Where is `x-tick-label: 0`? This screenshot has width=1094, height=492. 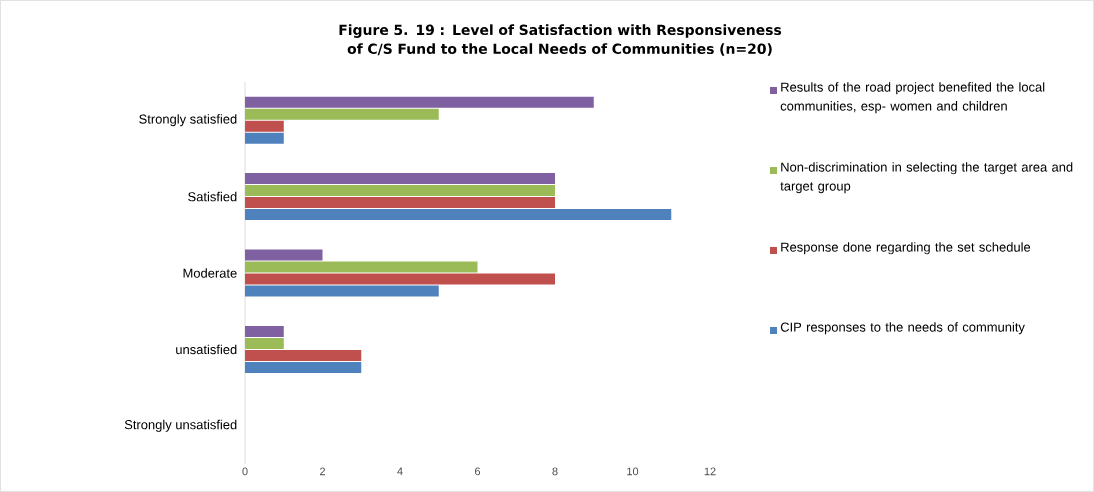
x-tick-label: 0 is located at coordinates (245, 471).